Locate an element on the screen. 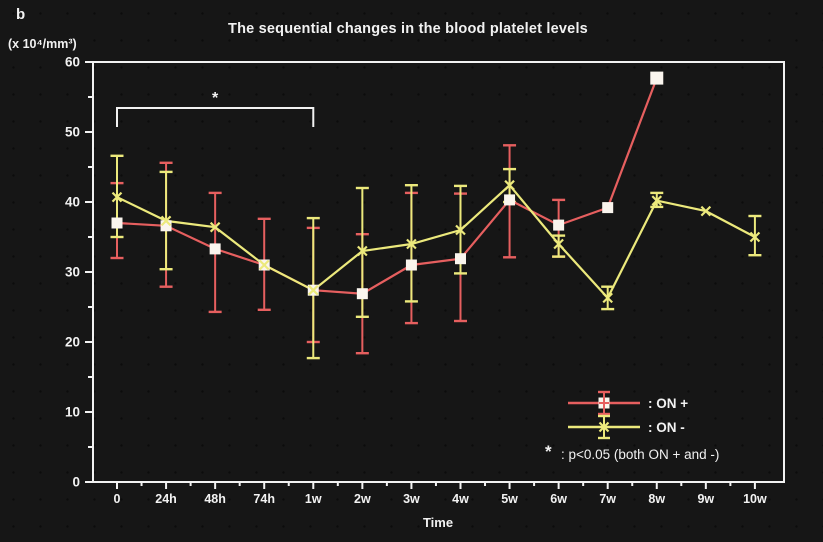  x-tick-label: 10w is located at coordinates (755, 499).